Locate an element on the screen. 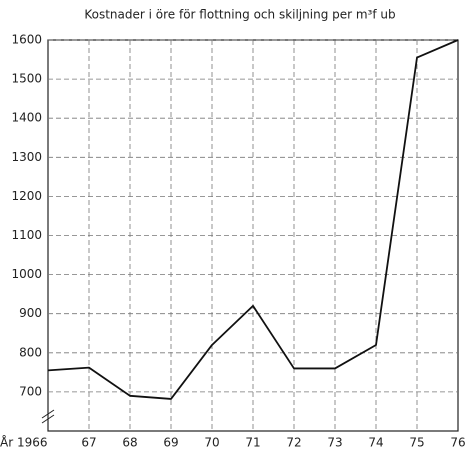 Image resolution: width=466 pixels, height=451 pixels. y-tick-label: 900 is located at coordinates (30, 313).